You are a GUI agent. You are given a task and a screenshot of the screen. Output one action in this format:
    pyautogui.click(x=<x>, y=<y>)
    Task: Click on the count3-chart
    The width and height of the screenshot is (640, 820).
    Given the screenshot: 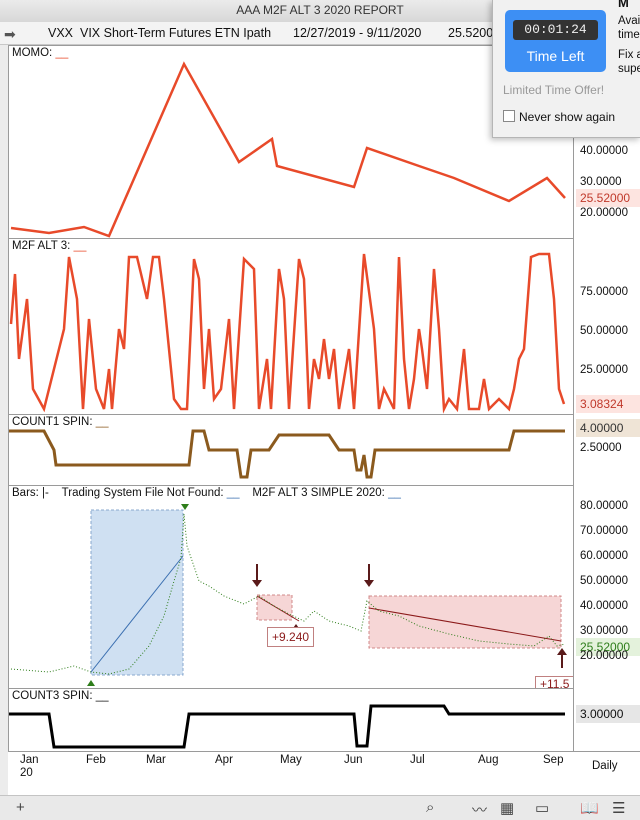 What is the action you would take?
    pyautogui.click(x=287, y=726)
    